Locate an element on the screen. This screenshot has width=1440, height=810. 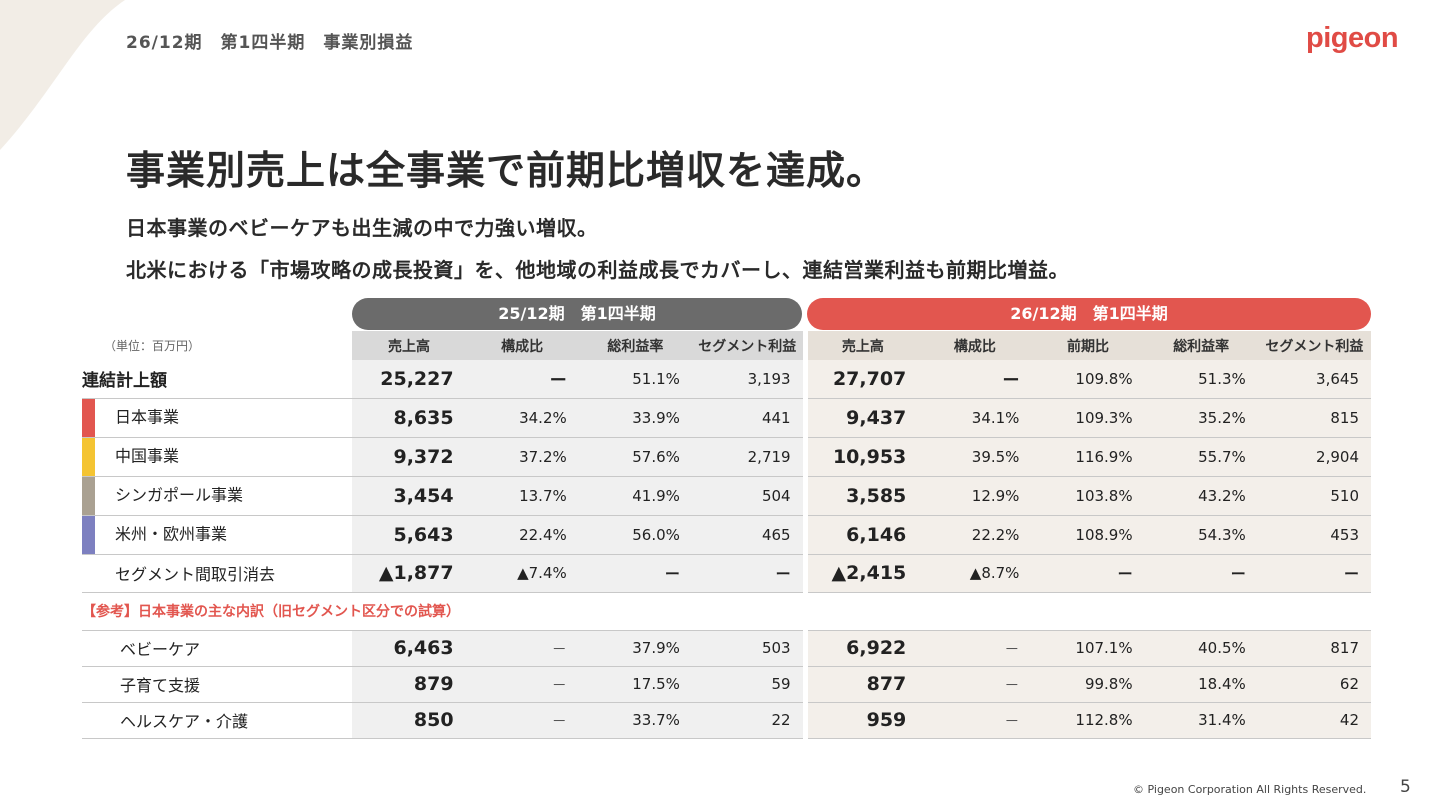
cell: 51.1% is located at coordinates (635, 379).